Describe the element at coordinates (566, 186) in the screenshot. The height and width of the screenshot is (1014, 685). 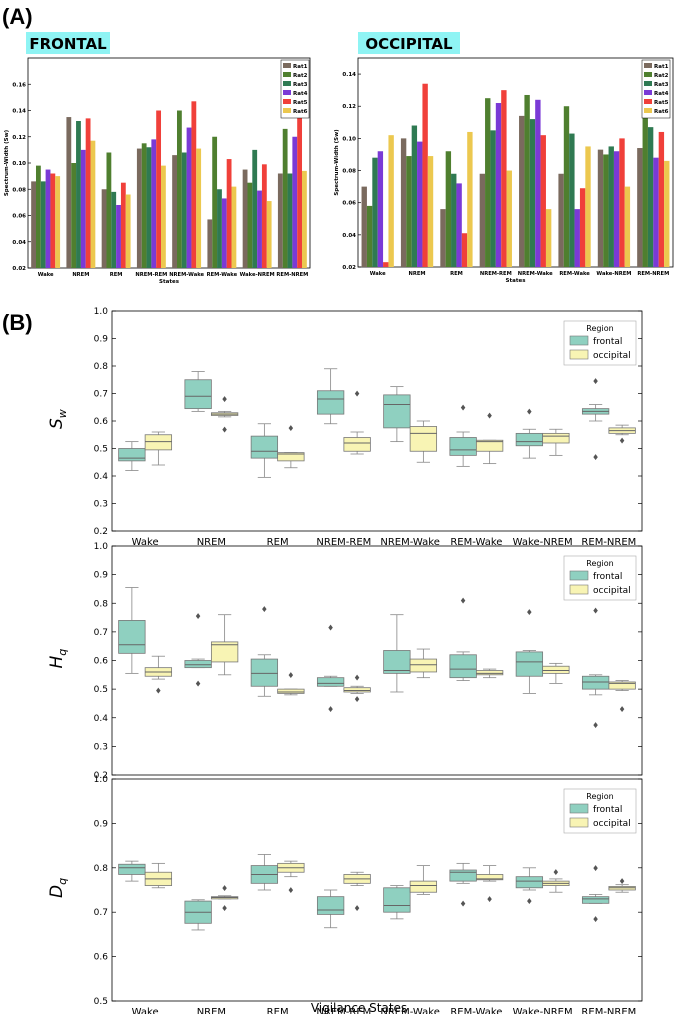
I see `occipital-bar-rem-wake-rat2` at that location.